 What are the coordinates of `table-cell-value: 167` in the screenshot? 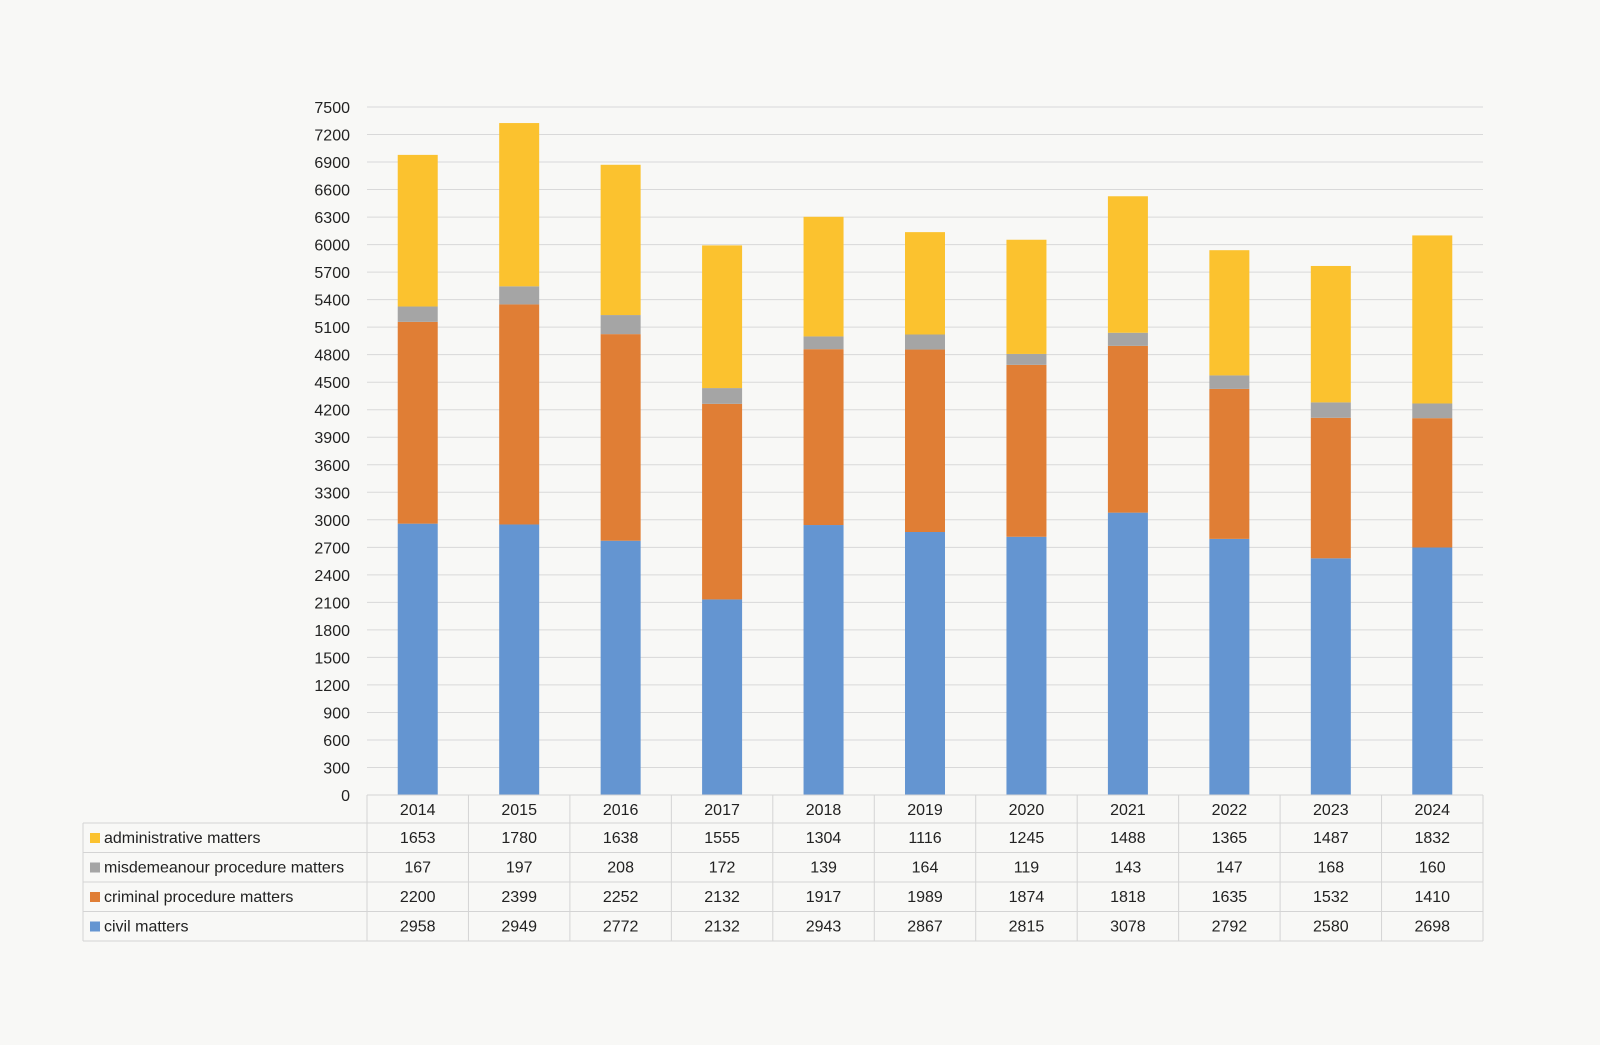 It's located at (417, 868).